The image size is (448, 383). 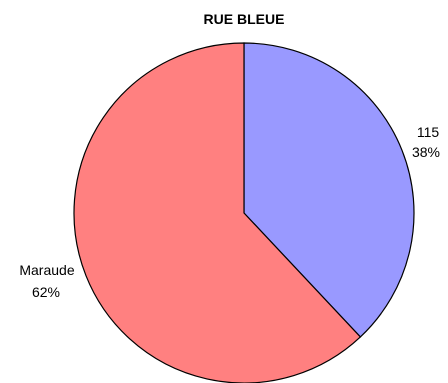 What do you see at coordinates (244, 19) in the screenshot?
I see `chart-title: RUE BLEUE` at bounding box center [244, 19].